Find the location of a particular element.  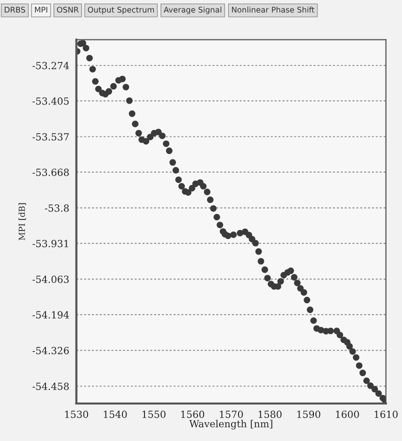

y-tick-label: -53.668 is located at coordinates (50, 172).